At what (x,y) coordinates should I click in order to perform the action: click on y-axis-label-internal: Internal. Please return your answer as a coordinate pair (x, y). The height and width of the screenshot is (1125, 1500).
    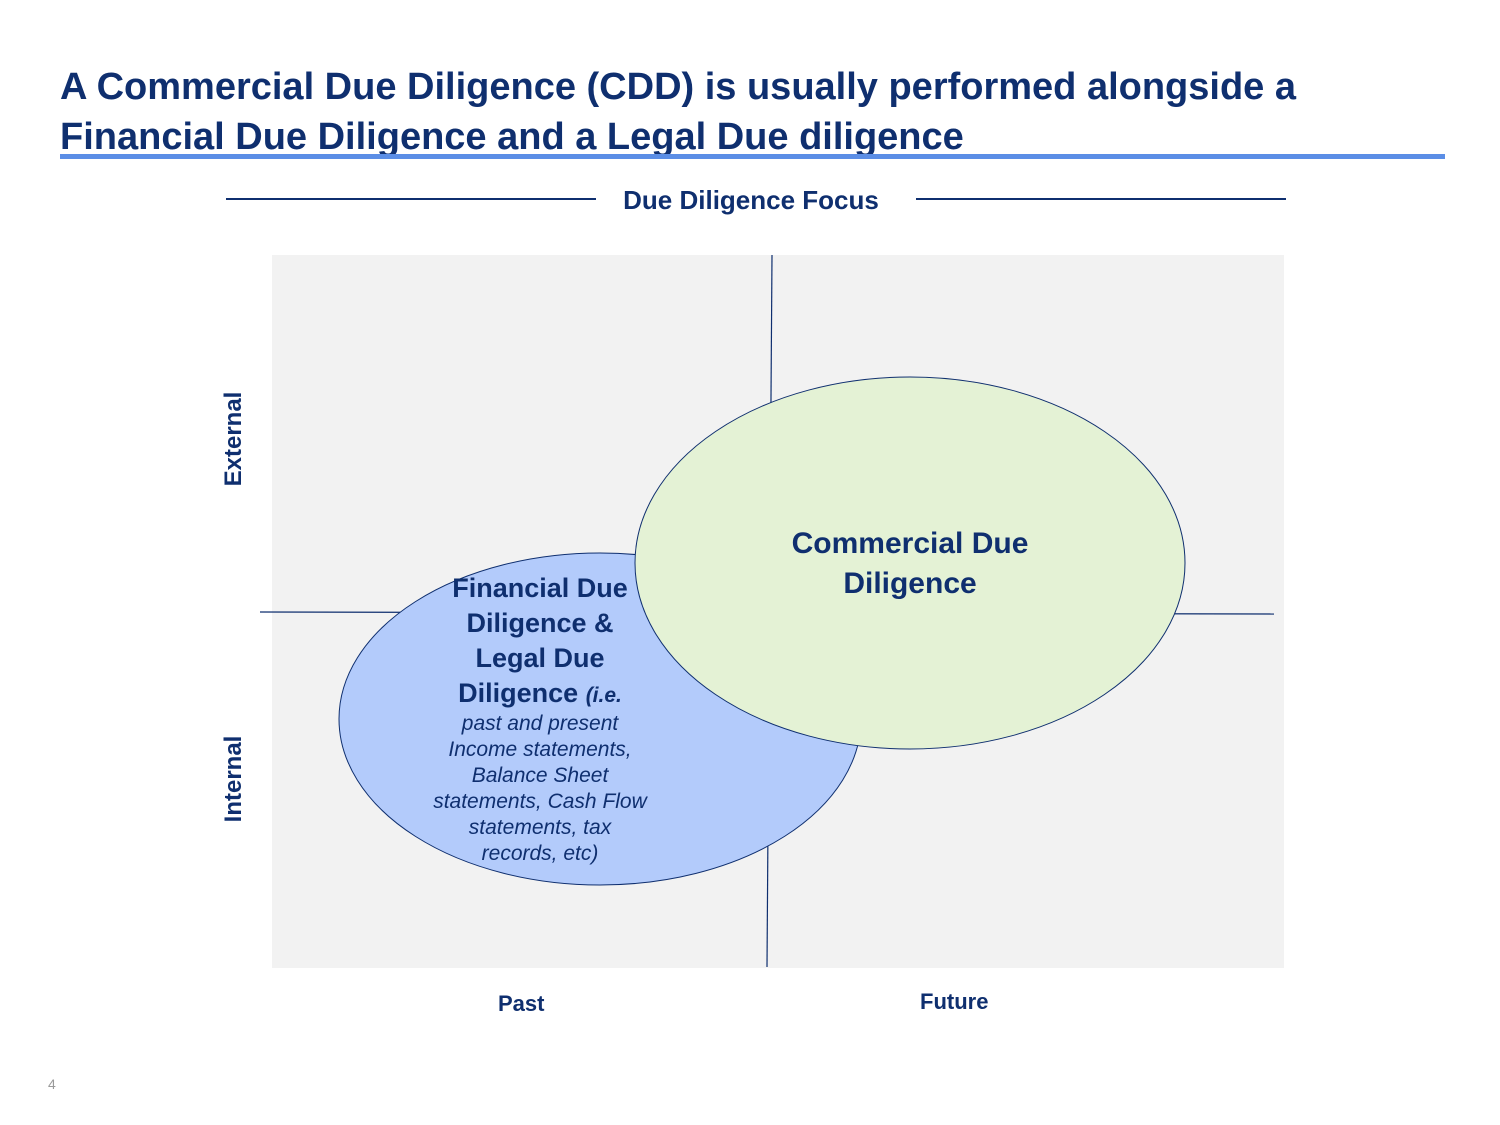
    Looking at the image, I should click on (233, 779).